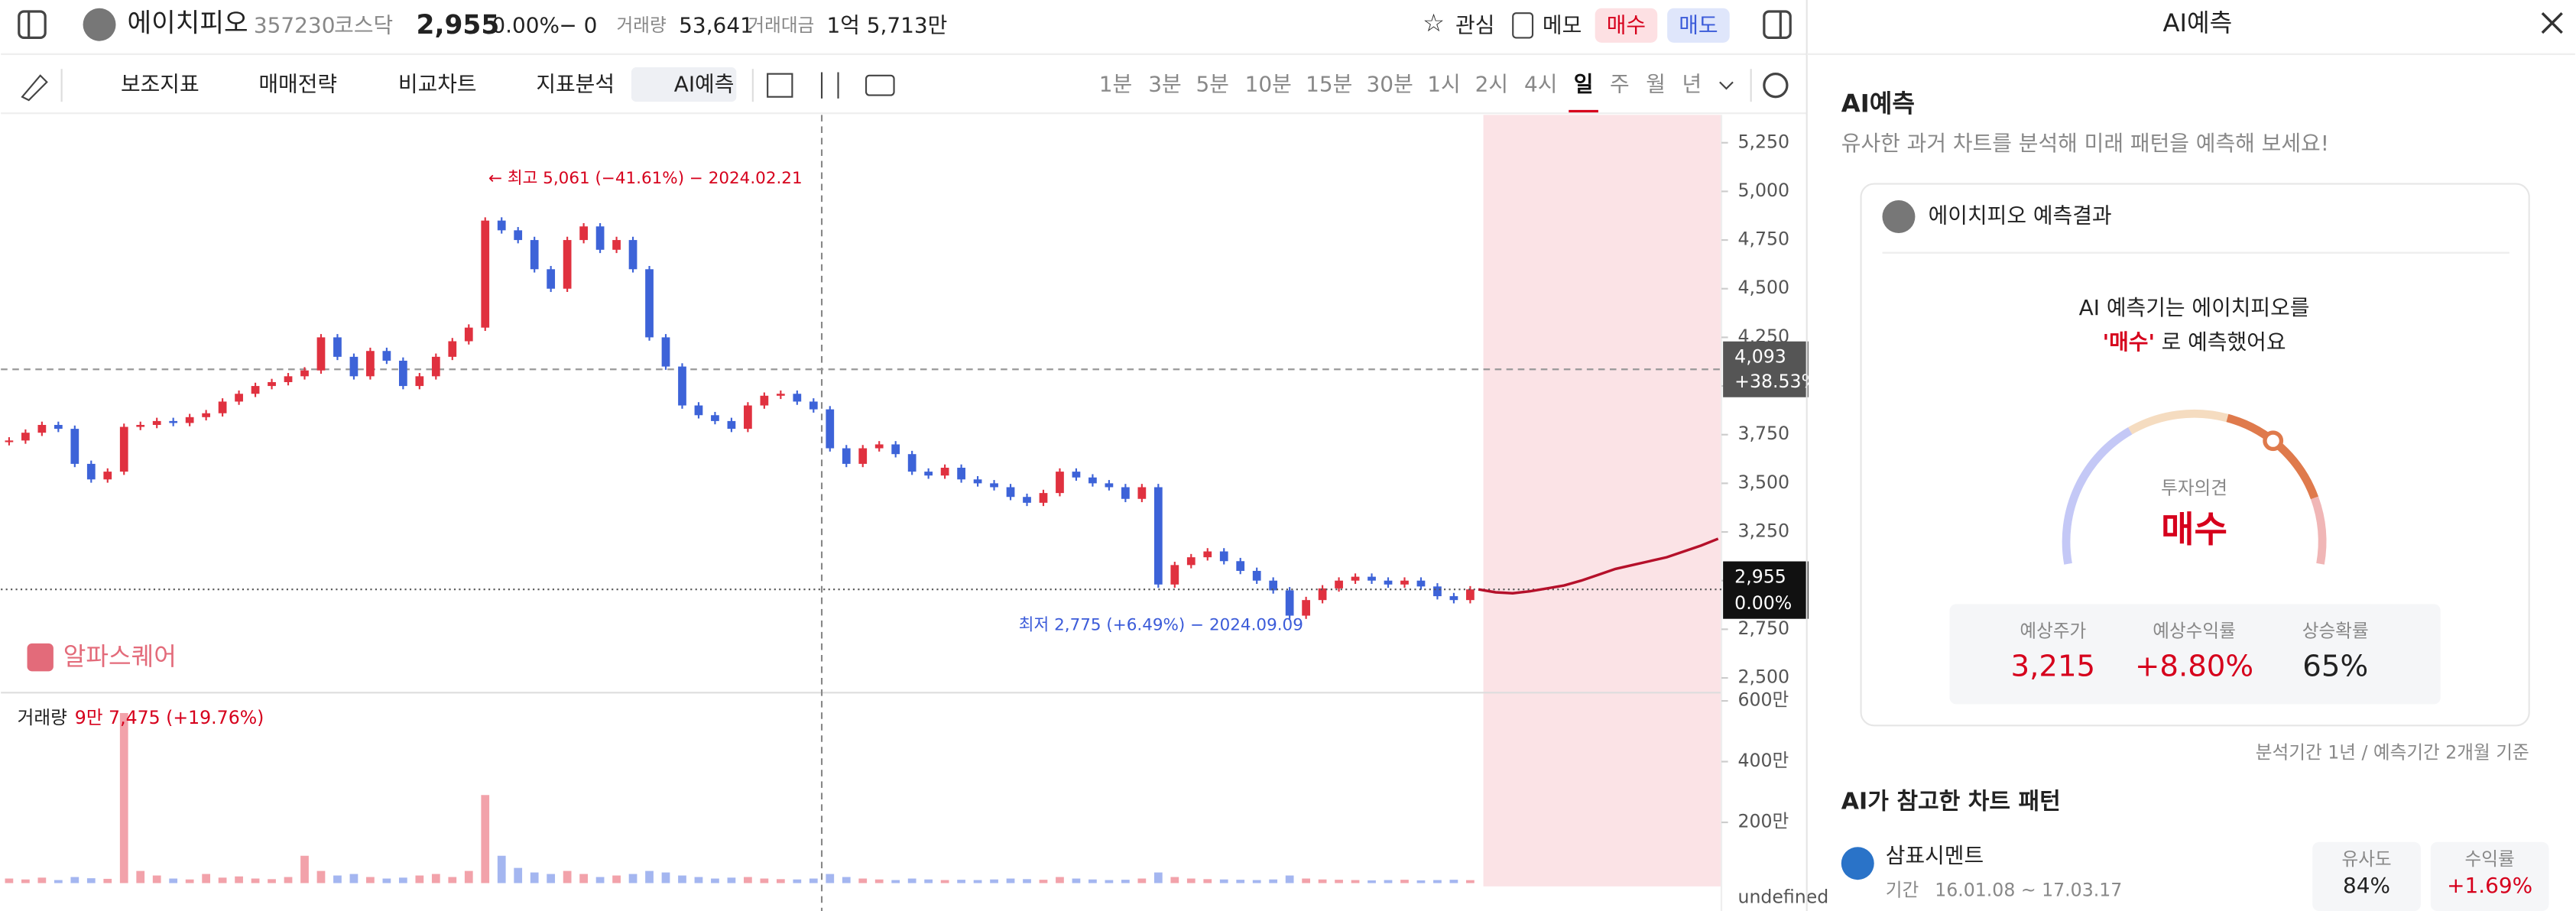 The width and height of the screenshot is (2576, 911). Describe the element at coordinates (1620, 84) in the screenshot. I see `timeframe: 주` at that location.